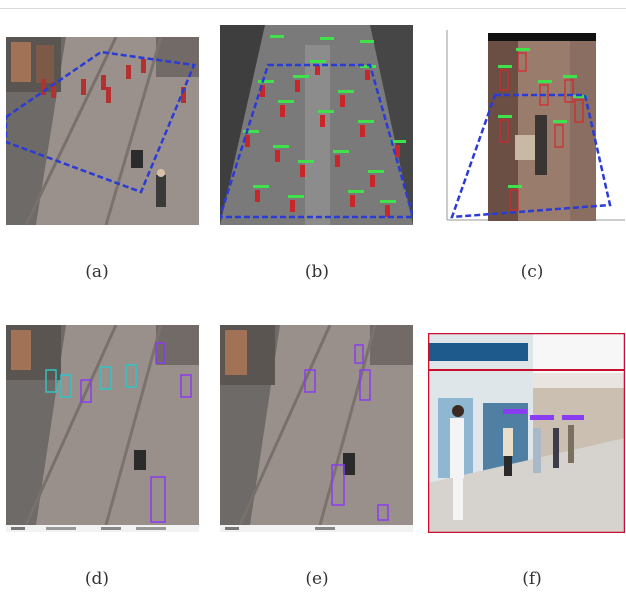  I want to click on caption-b: (b), so click(317, 272).